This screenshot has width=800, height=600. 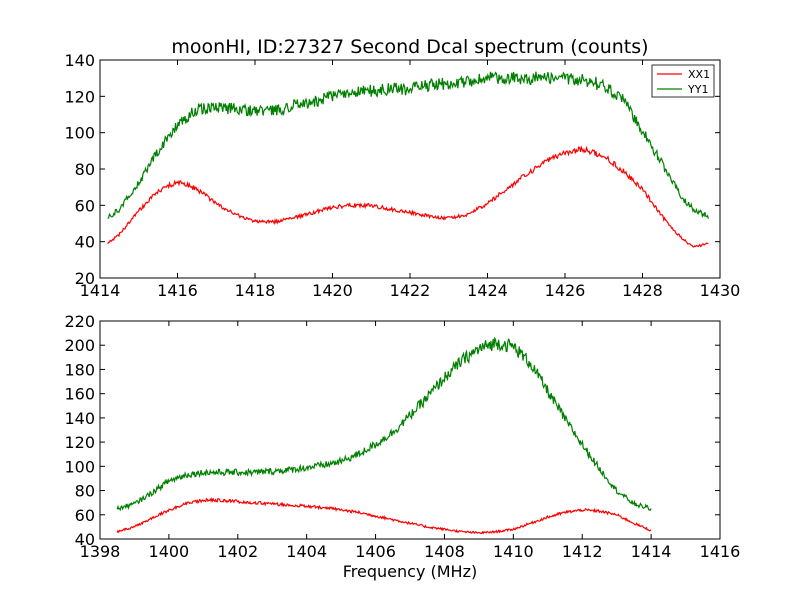 I want to click on y-tick-label: 160, so click(x=79, y=394).